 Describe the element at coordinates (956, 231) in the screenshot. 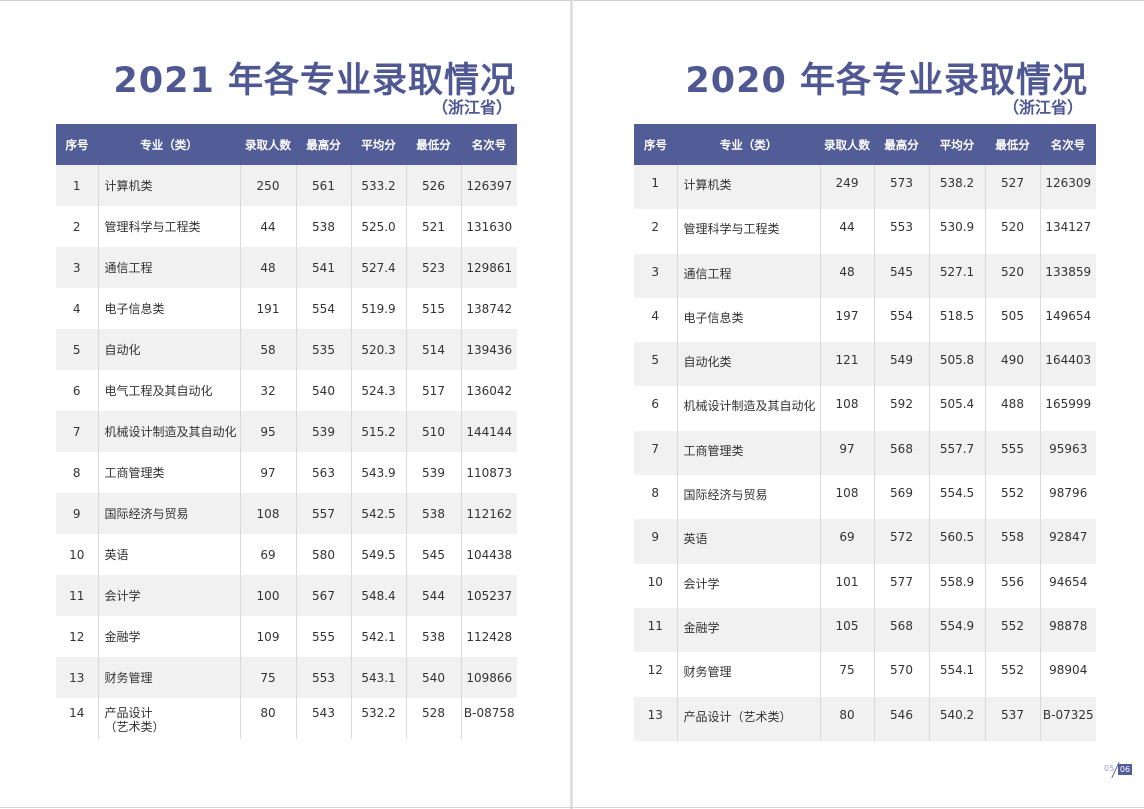

I see `cell-avg: 530.9` at that location.